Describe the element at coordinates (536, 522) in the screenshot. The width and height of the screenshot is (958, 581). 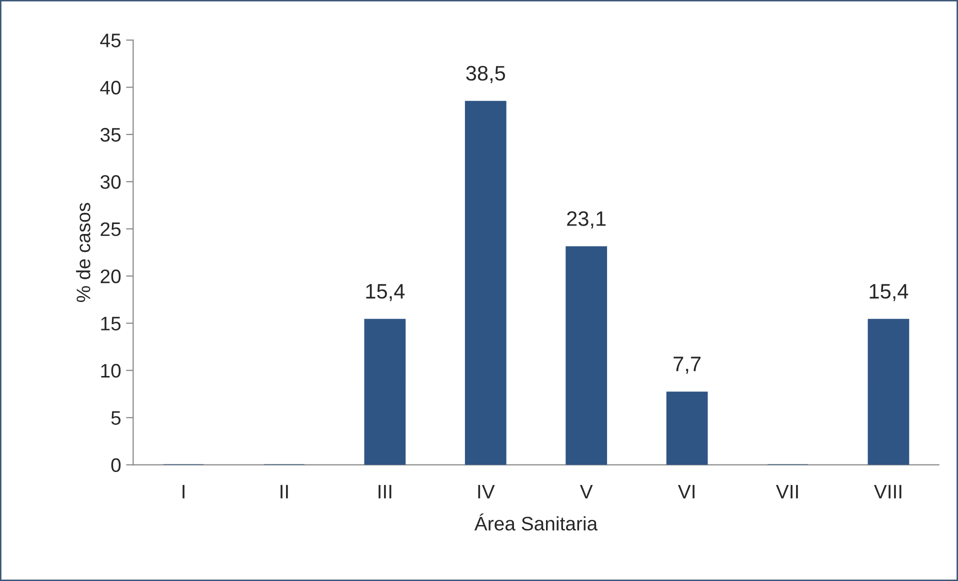
I see `x-axis-title: Área Sanitaria` at that location.